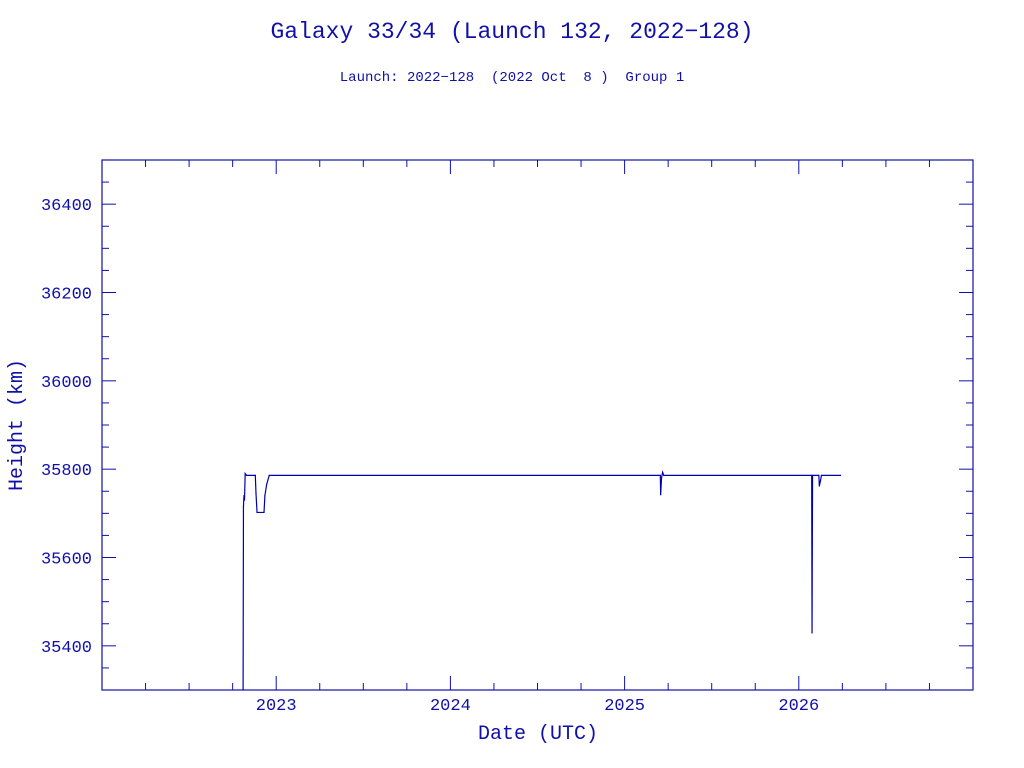  Describe the element at coordinates (450, 706) in the screenshot. I see `x-tick-label: 2024` at that location.